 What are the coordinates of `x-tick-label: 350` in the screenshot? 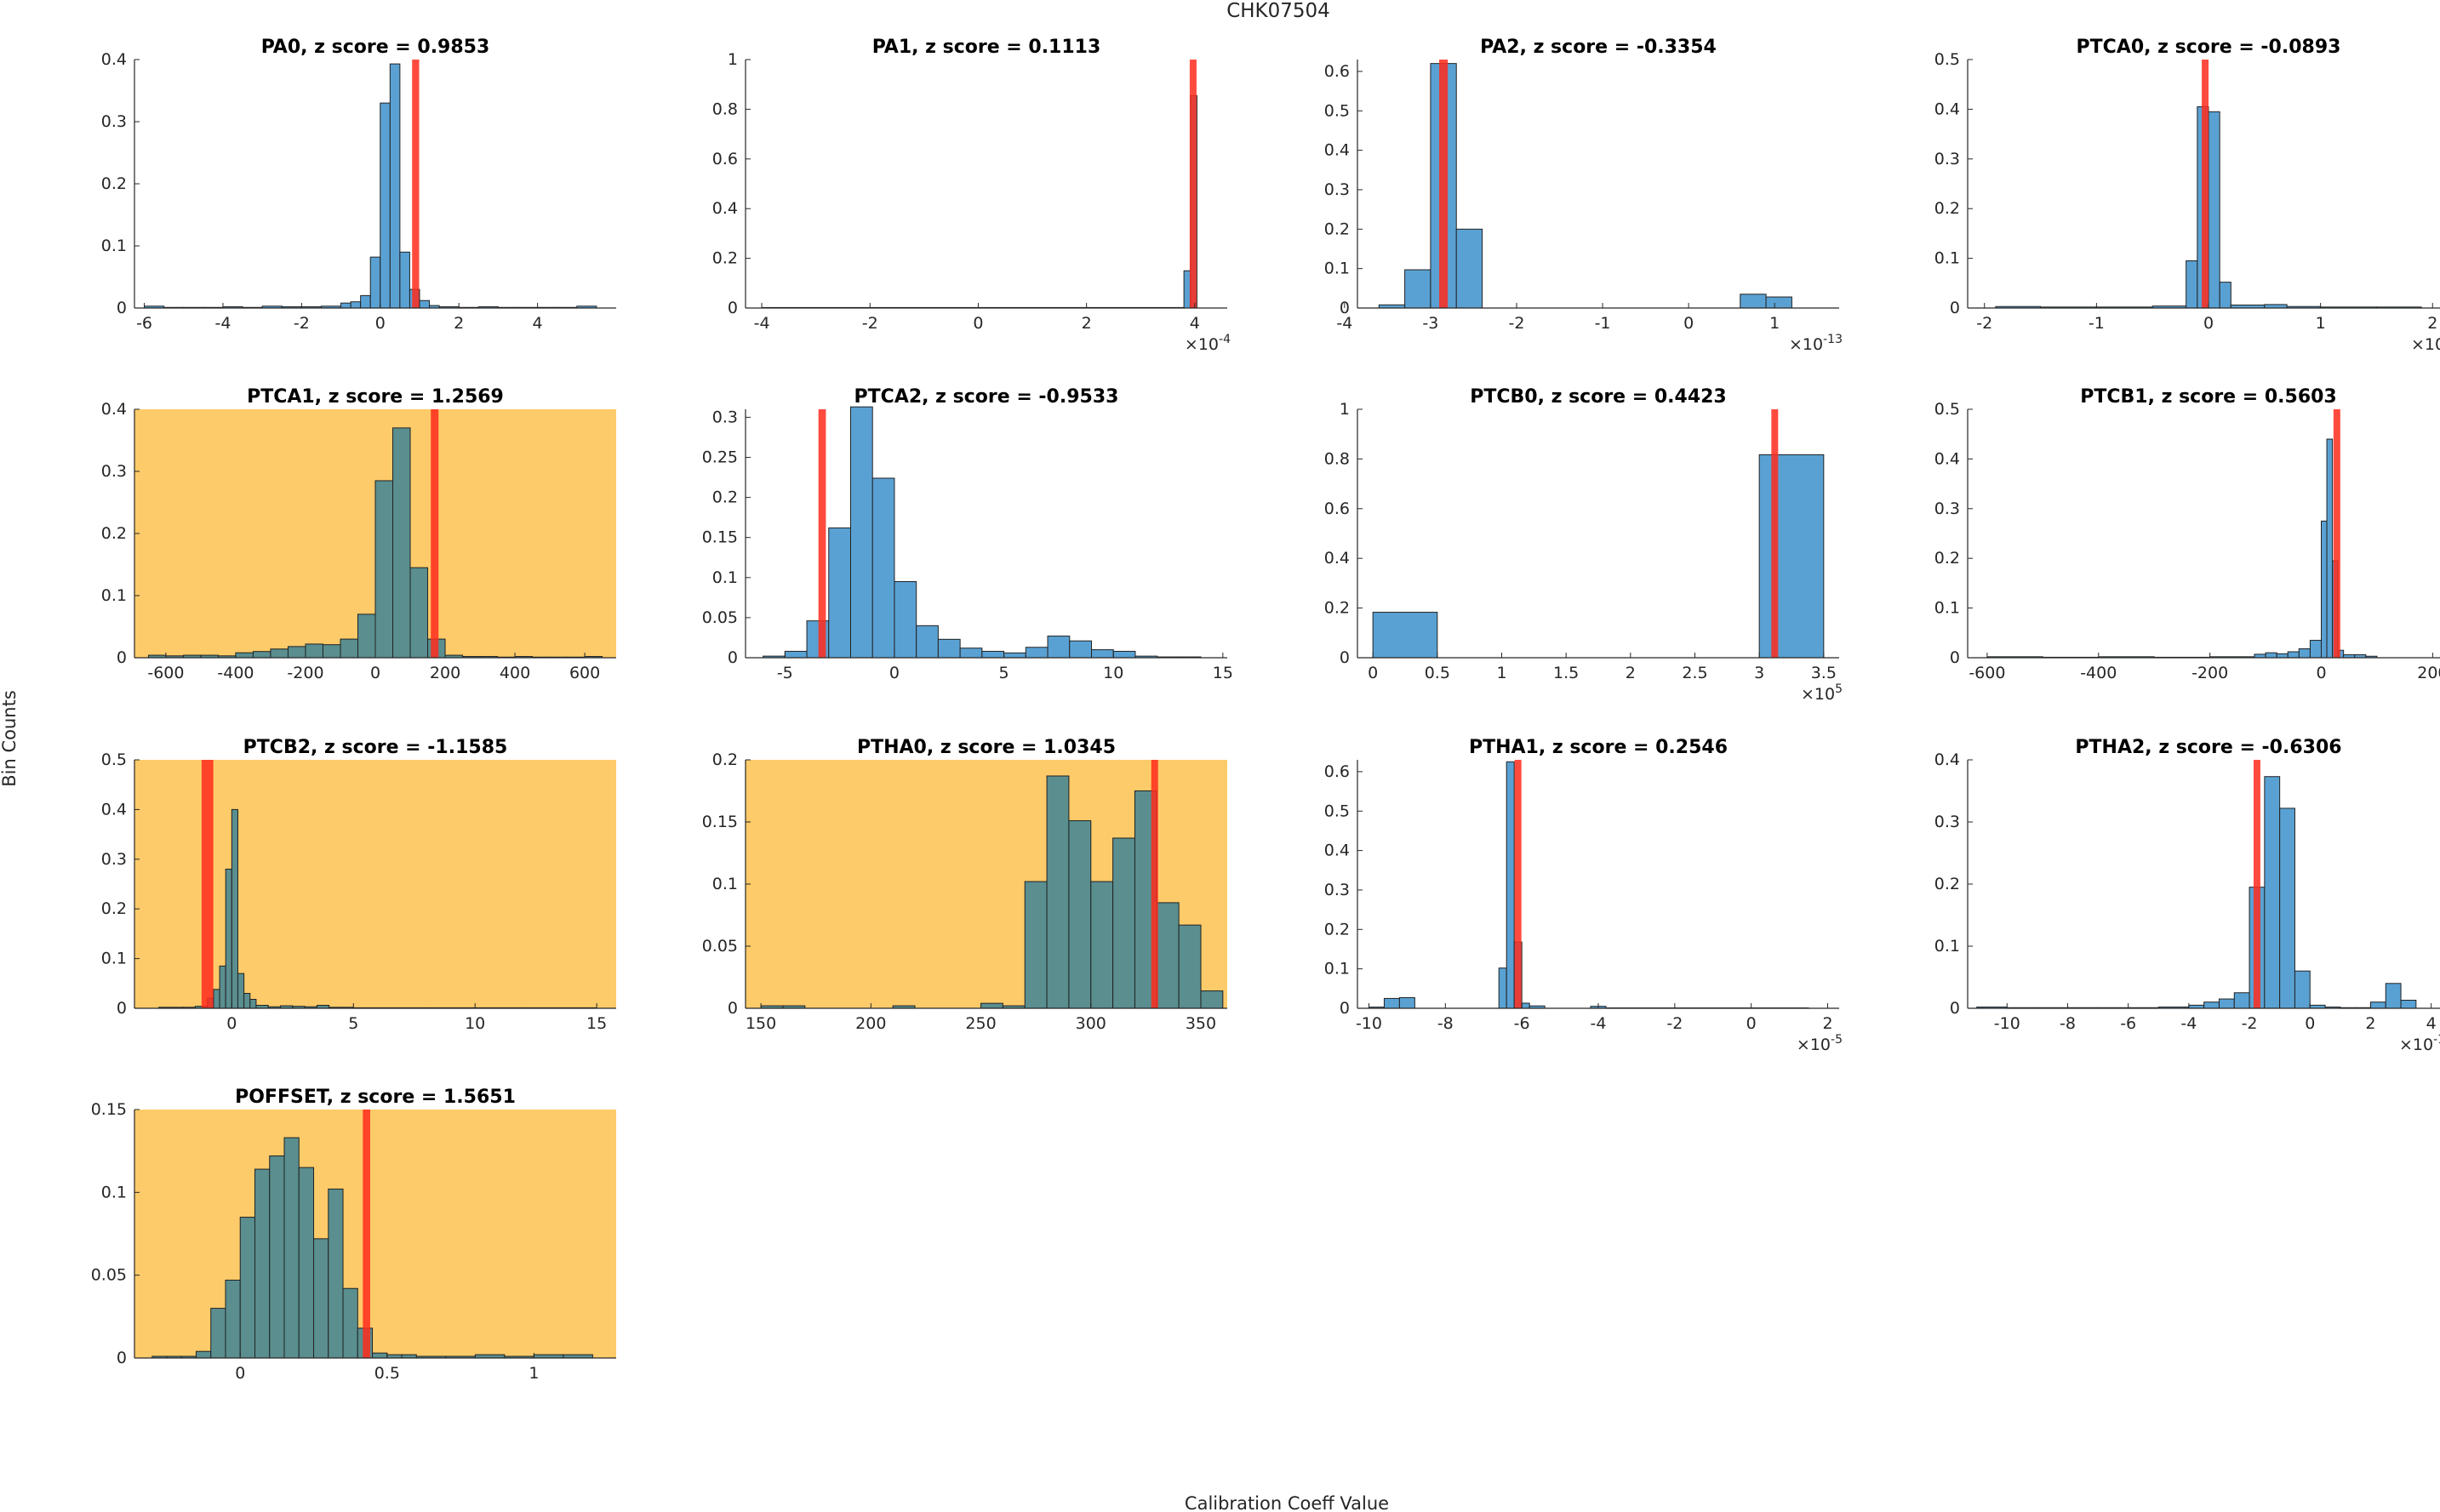 It's located at (1201, 1023).